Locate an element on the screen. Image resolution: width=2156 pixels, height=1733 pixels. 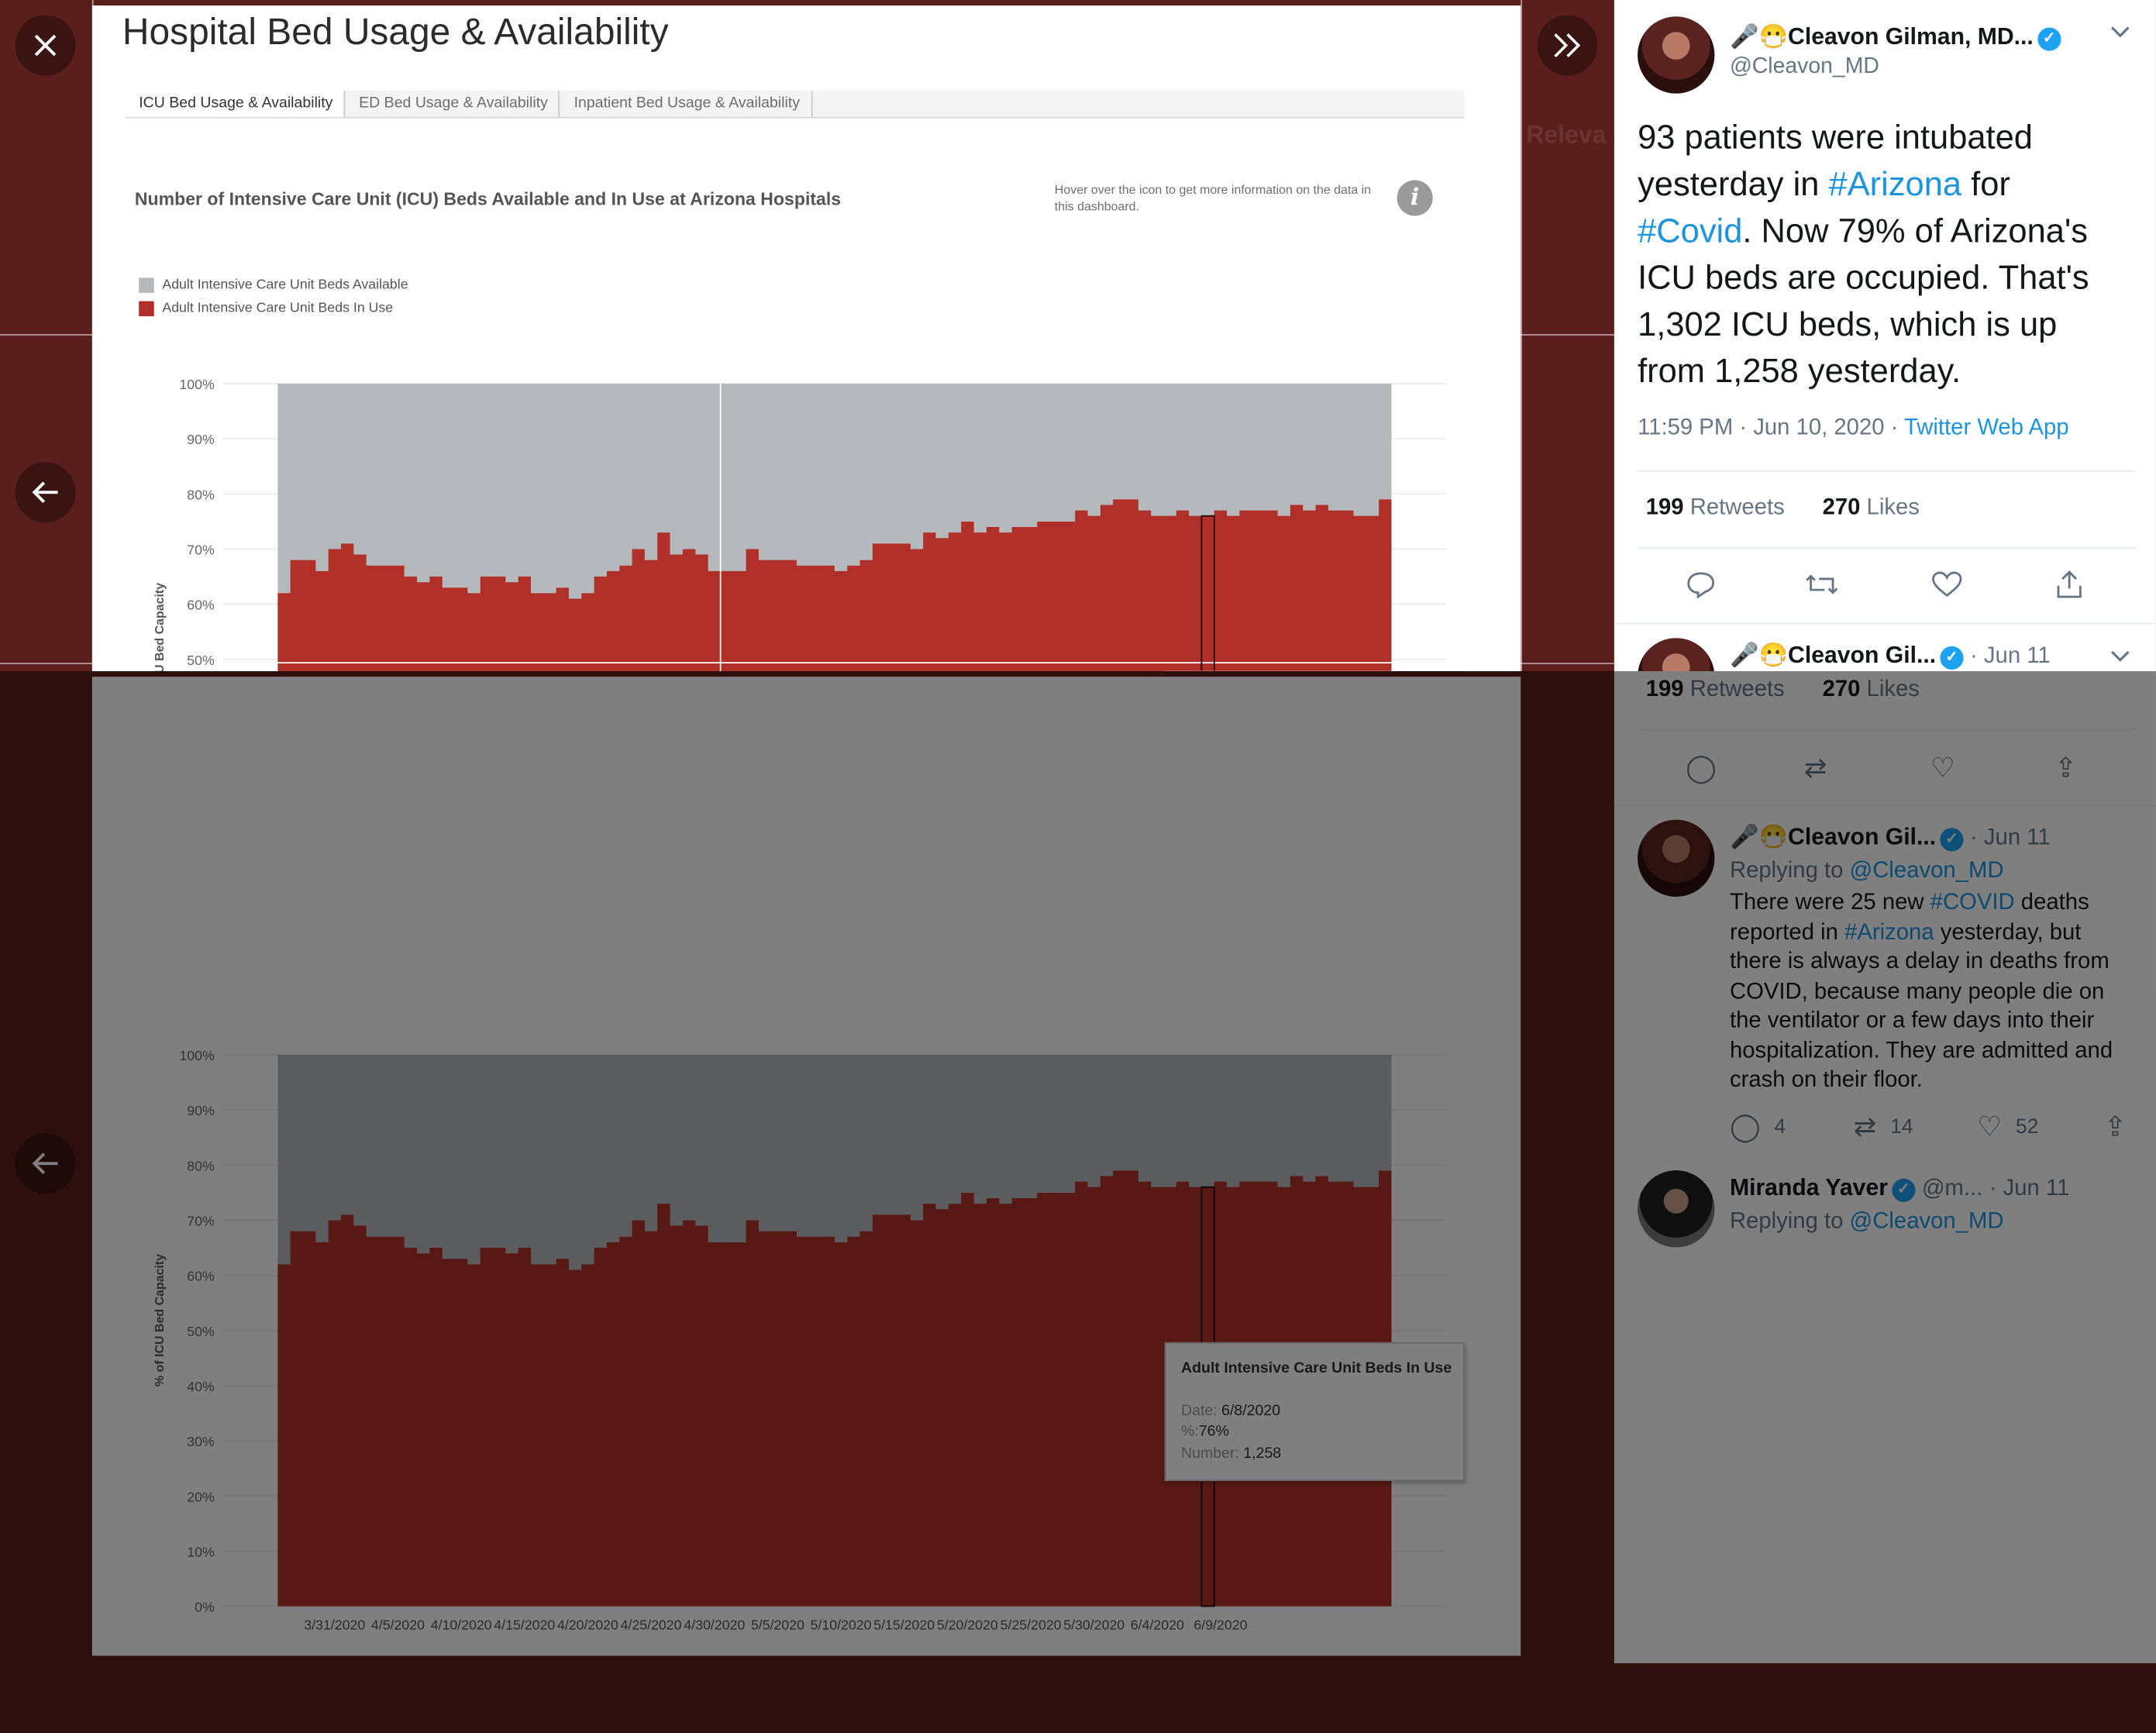
avatar is located at coordinates (1676, 55).